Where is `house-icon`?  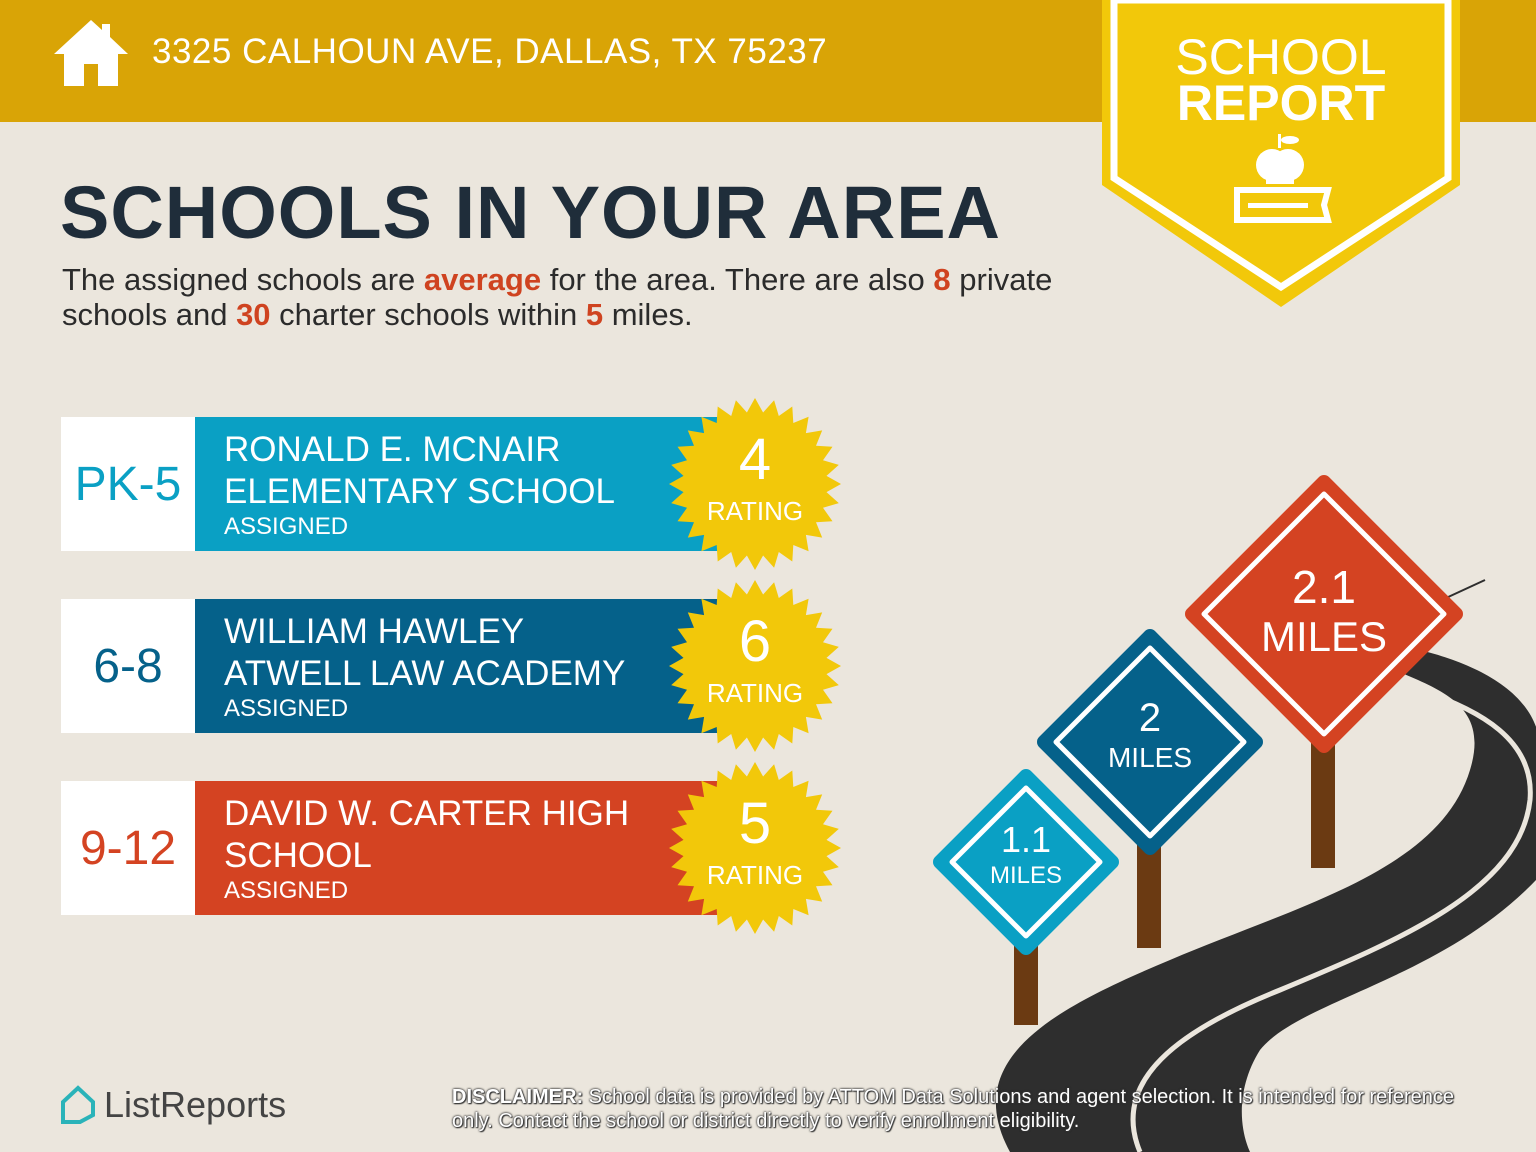 house-icon is located at coordinates (91, 53).